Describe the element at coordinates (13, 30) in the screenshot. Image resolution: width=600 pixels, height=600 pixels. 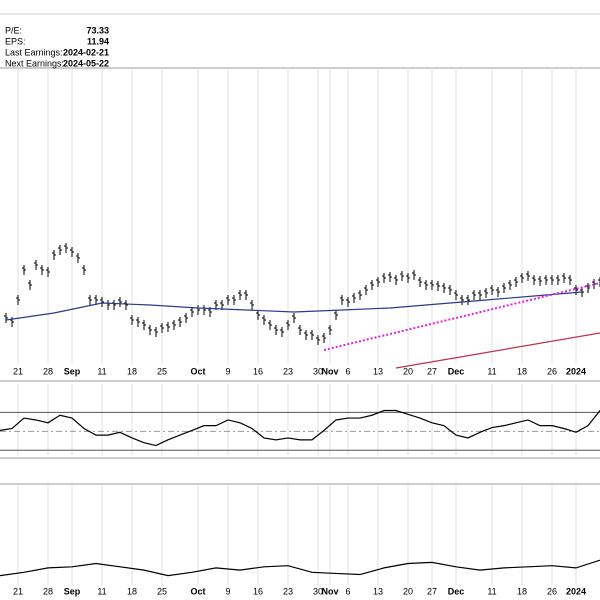
I see `info-label: P/E:` at that location.